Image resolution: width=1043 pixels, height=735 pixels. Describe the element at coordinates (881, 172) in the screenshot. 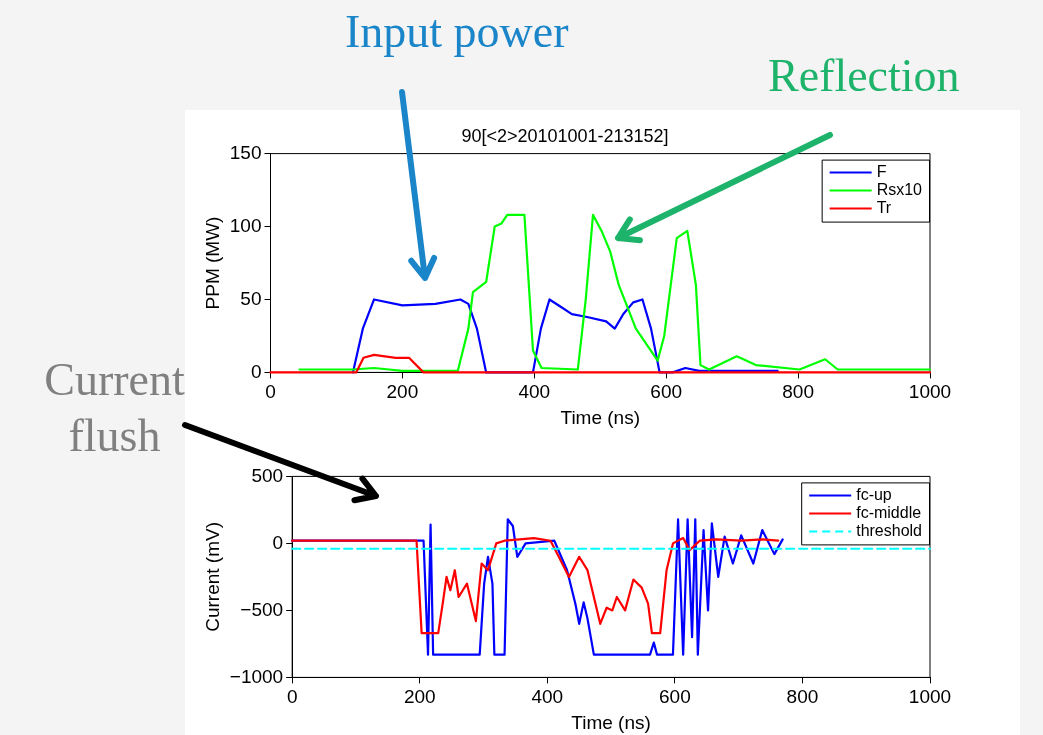

I see `legend-label: F` at that location.